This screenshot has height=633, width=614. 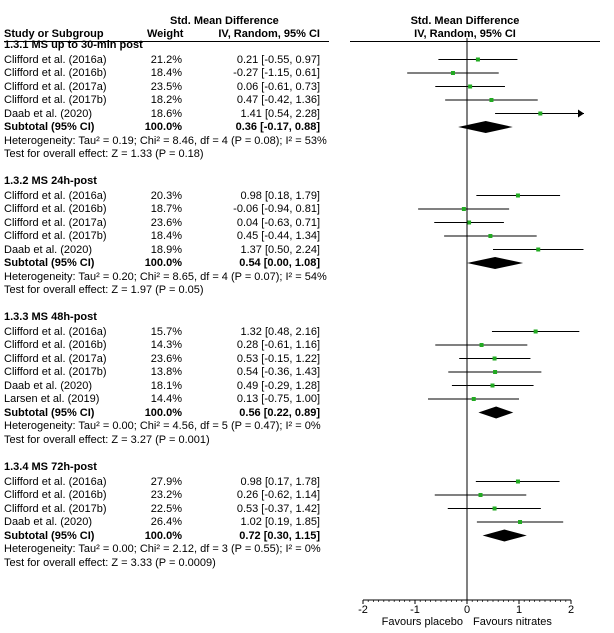 I want to click on study-ci: -0.06 [-0.94, 0.81], so click(x=276, y=209).